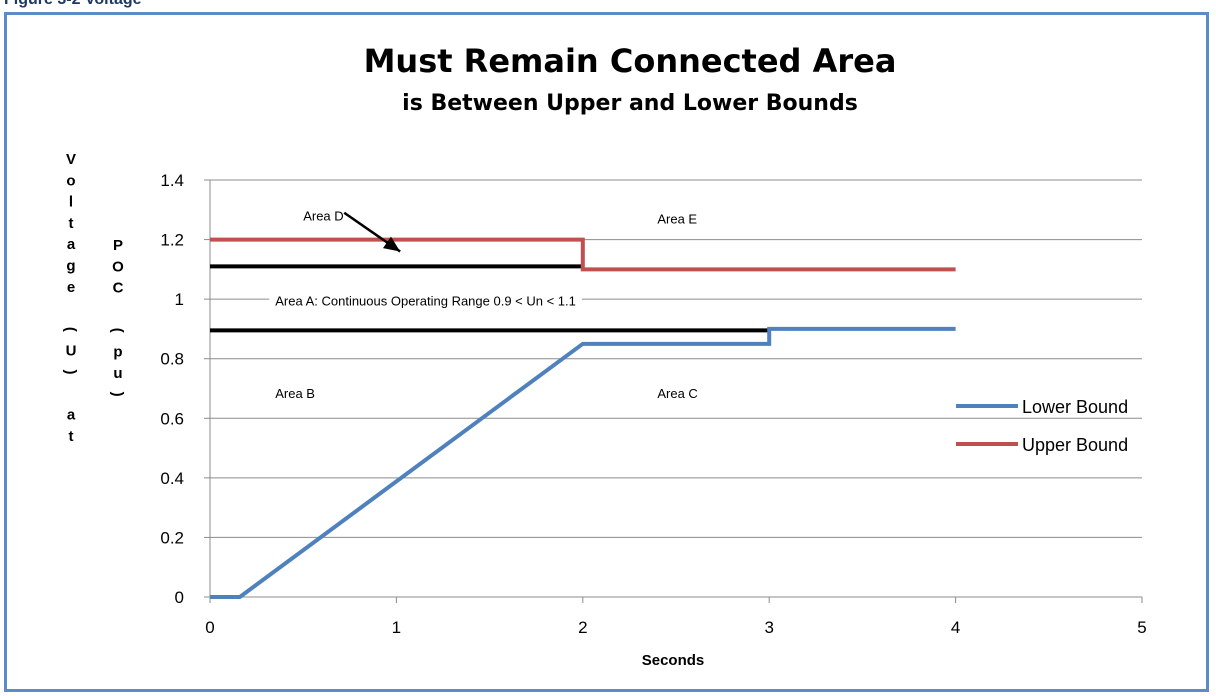 The width and height of the screenshot is (1216, 696). What do you see at coordinates (372, 232) in the screenshot?
I see `annotation-arrow` at bounding box center [372, 232].